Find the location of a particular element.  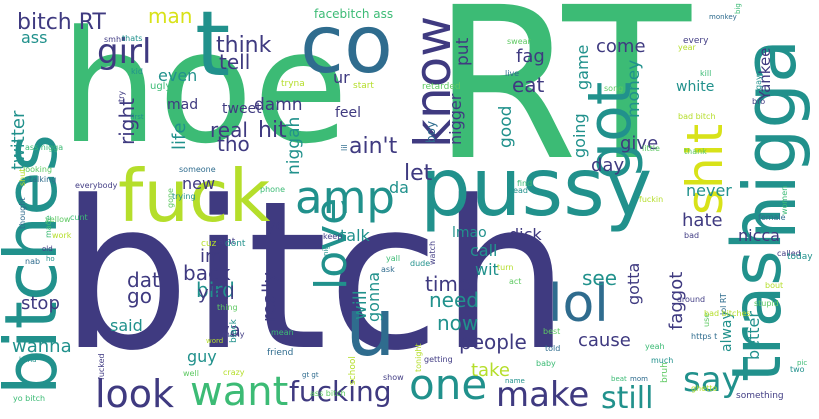

word-shut: shut is located at coordinates (22, 177).